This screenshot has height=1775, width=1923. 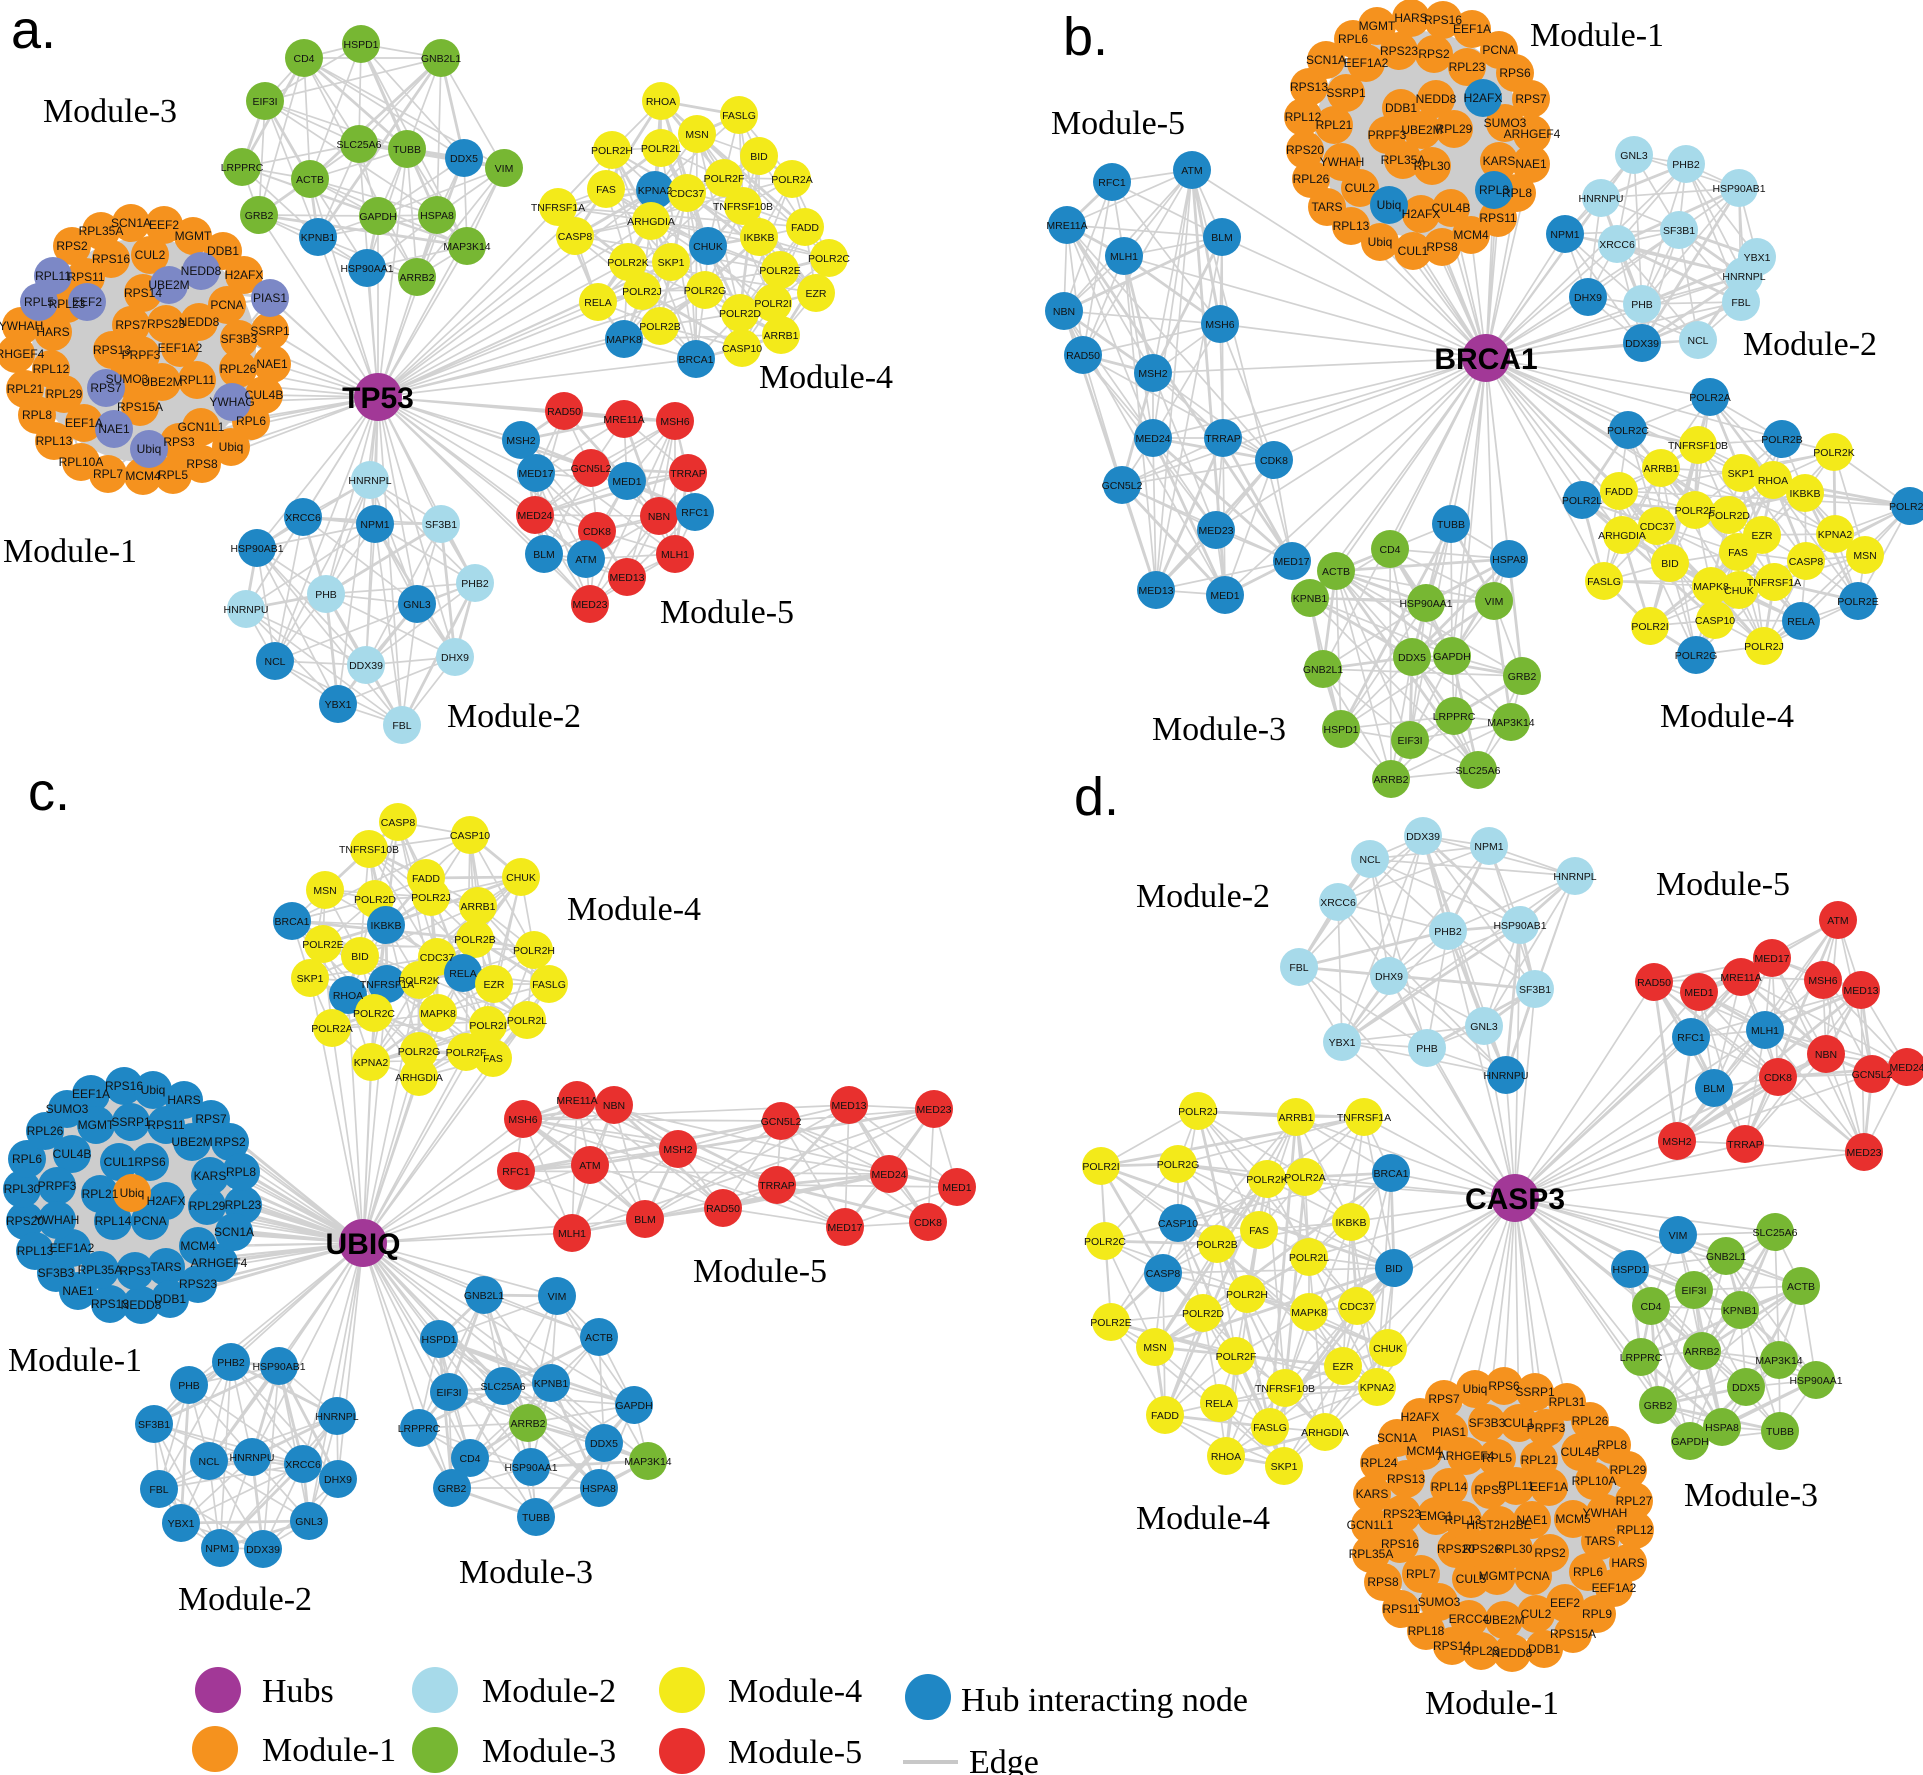 What do you see at coordinates (1155, 591) in the screenshot?
I see `svg-text: MED13` at bounding box center [1155, 591].